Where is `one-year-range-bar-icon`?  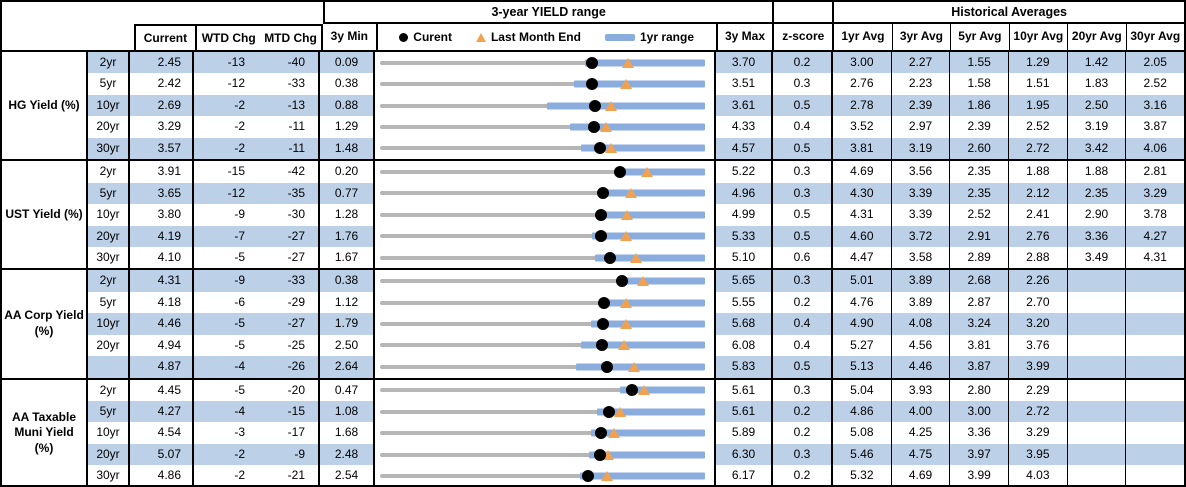 one-year-range-bar-icon is located at coordinates (619, 37).